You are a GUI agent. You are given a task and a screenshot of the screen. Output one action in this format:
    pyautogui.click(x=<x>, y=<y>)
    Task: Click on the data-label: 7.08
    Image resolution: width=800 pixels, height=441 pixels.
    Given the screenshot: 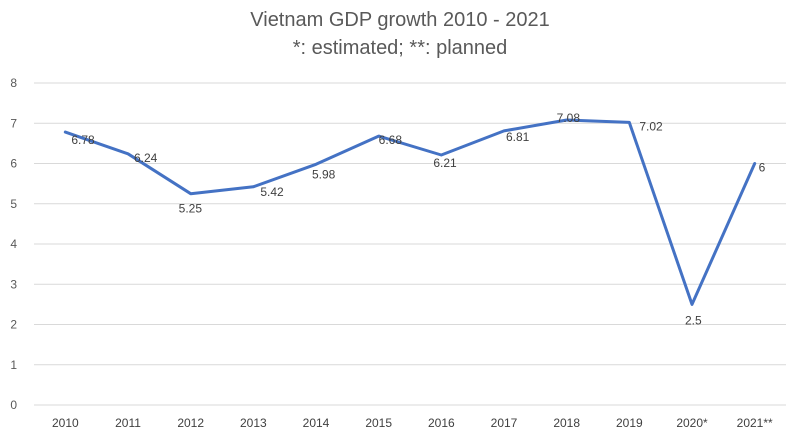 What is the action you would take?
    pyautogui.click(x=569, y=118)
    